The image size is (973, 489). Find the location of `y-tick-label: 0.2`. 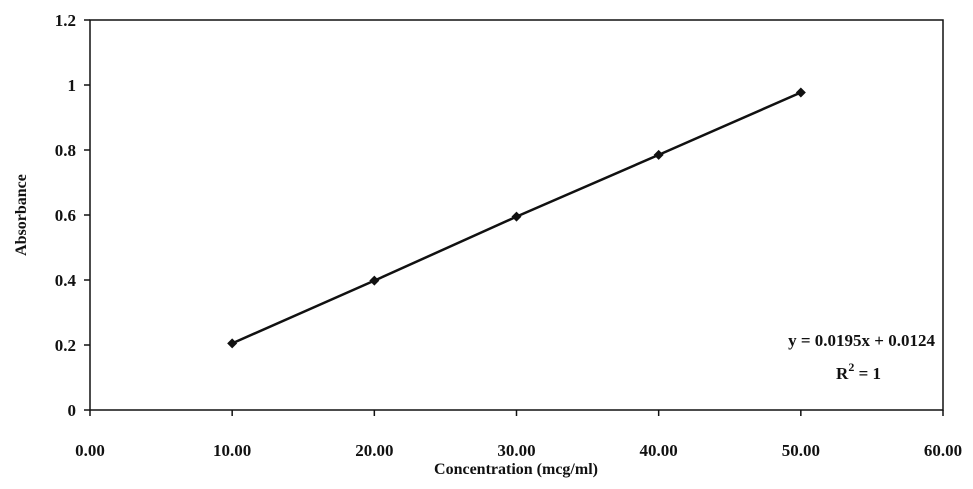

y-tick-label: 0.2 is located at coordinates (65, 345).